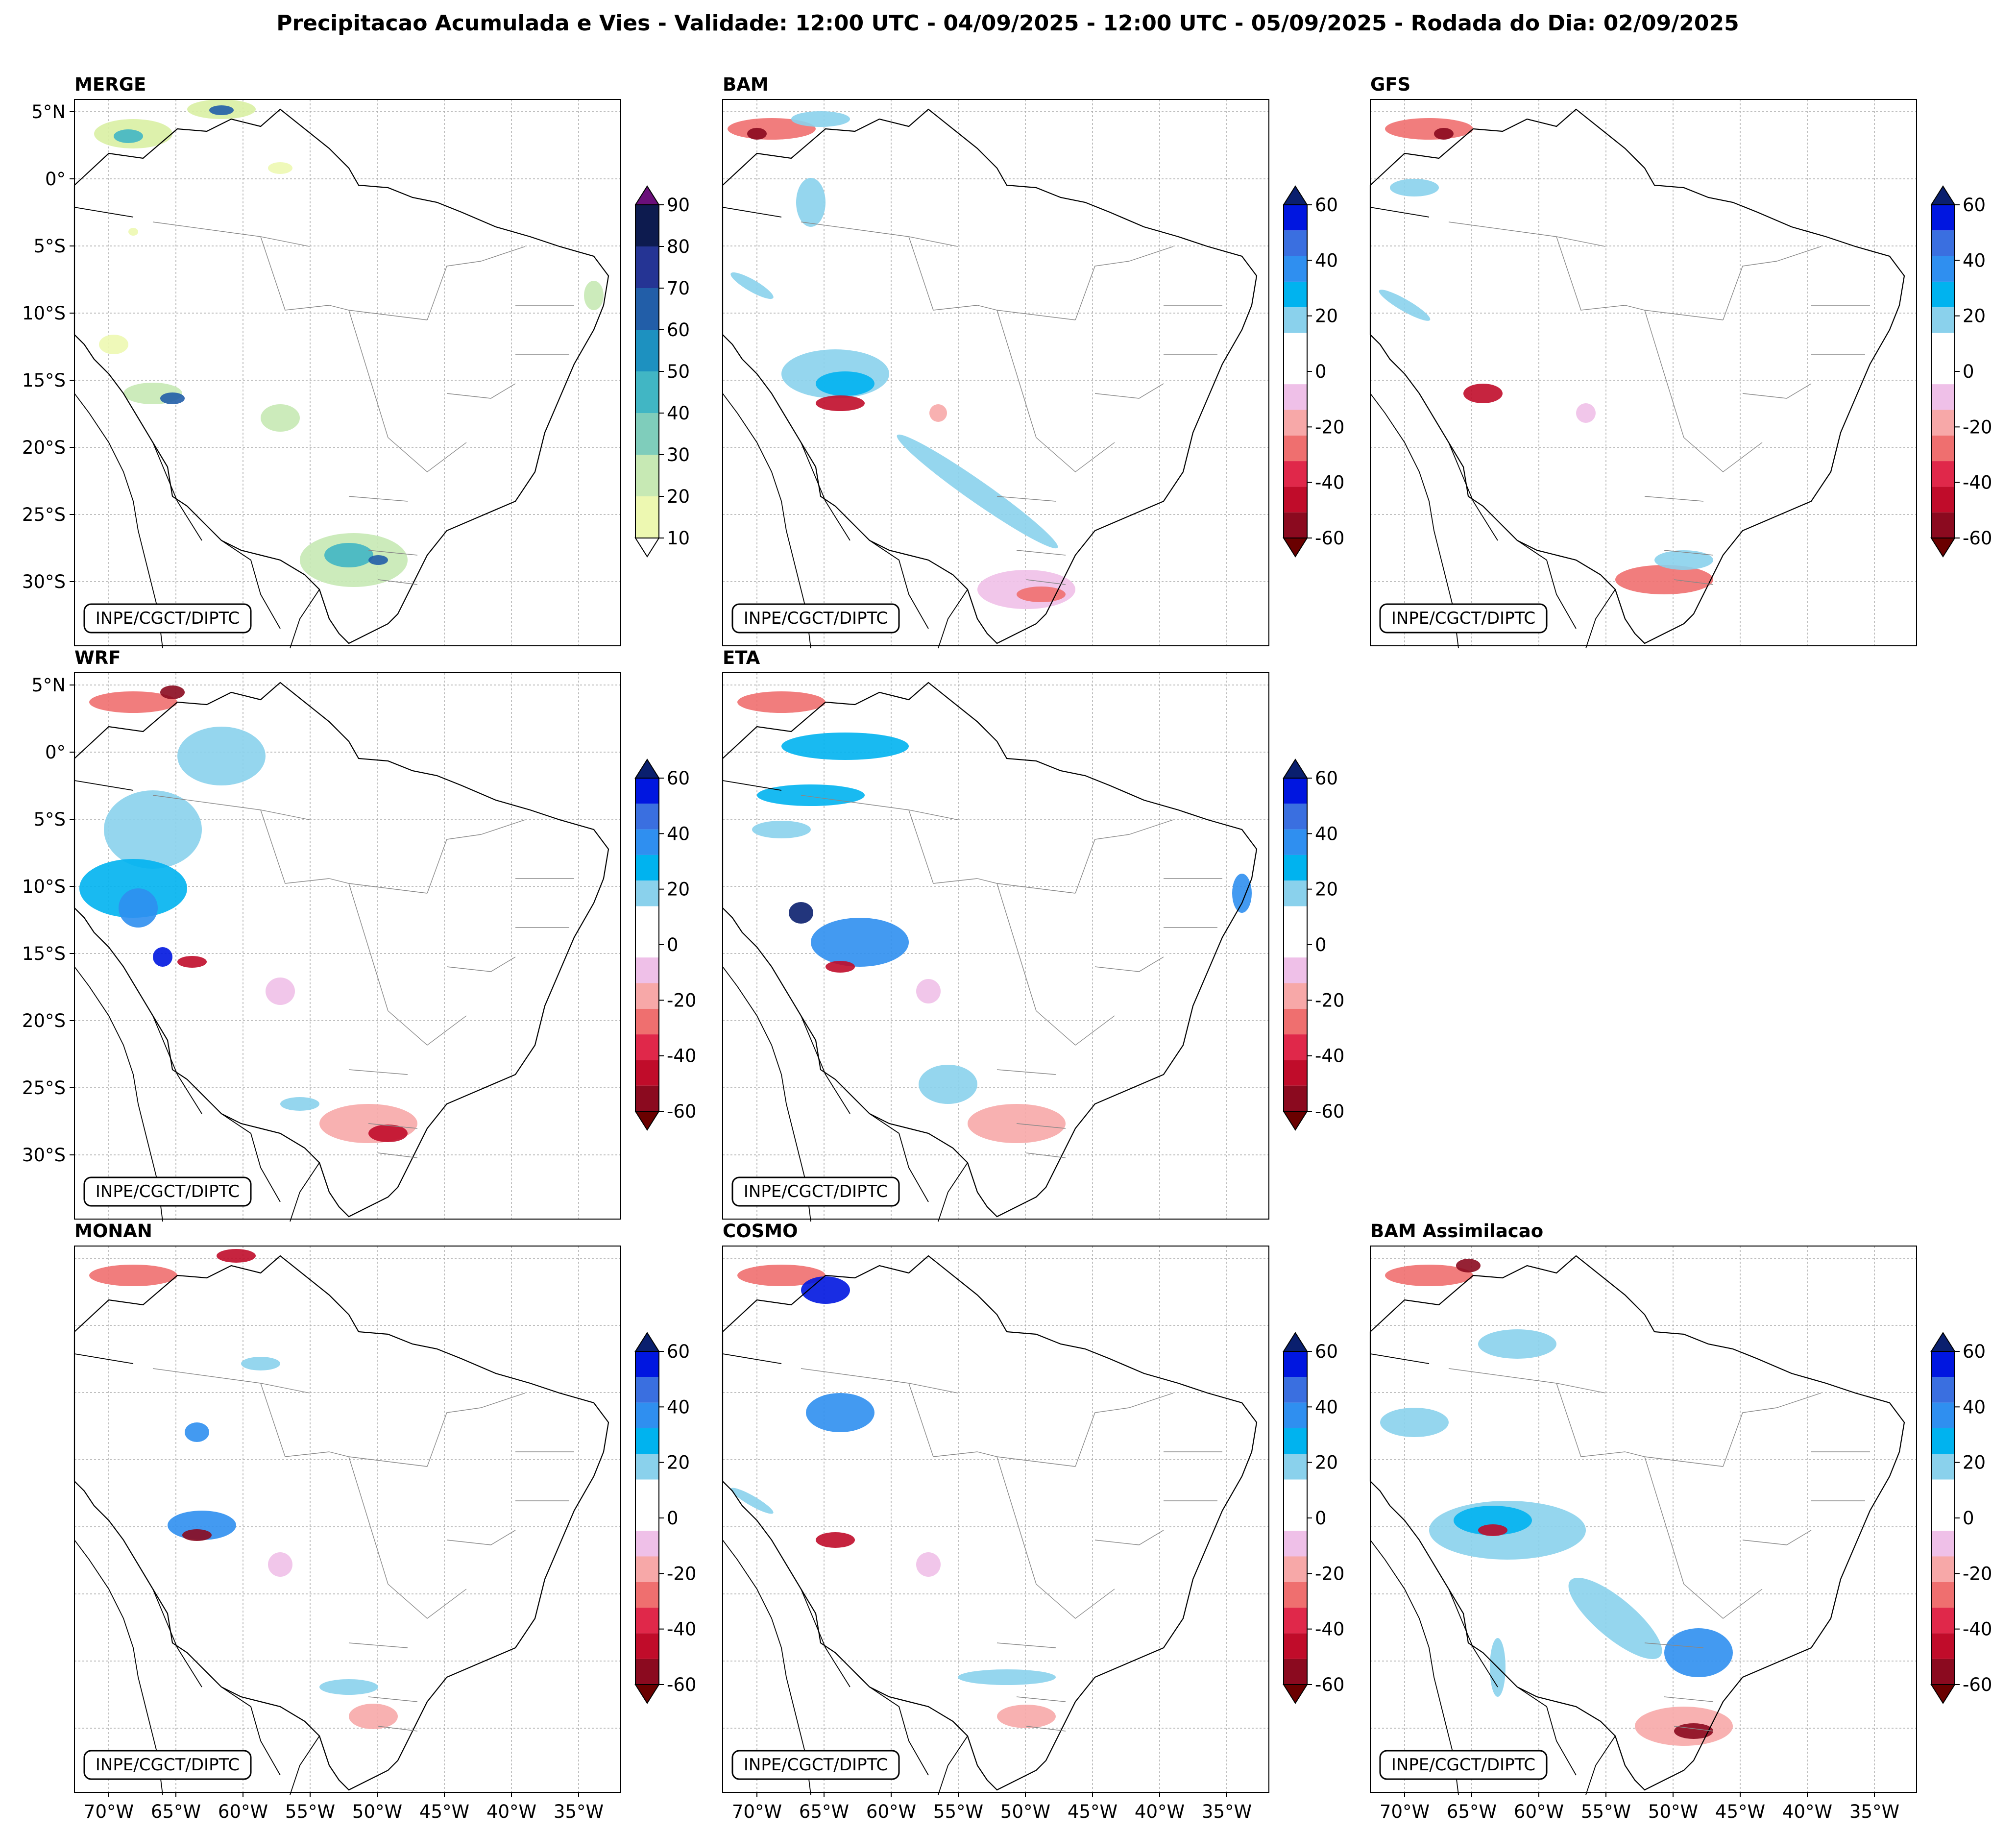 The image size is (2016, 1834). What do you see at coordinates (1227, 1812) in the screenshot?
I see `lon-label: 35°W` at bounding box center [1227, 1812].